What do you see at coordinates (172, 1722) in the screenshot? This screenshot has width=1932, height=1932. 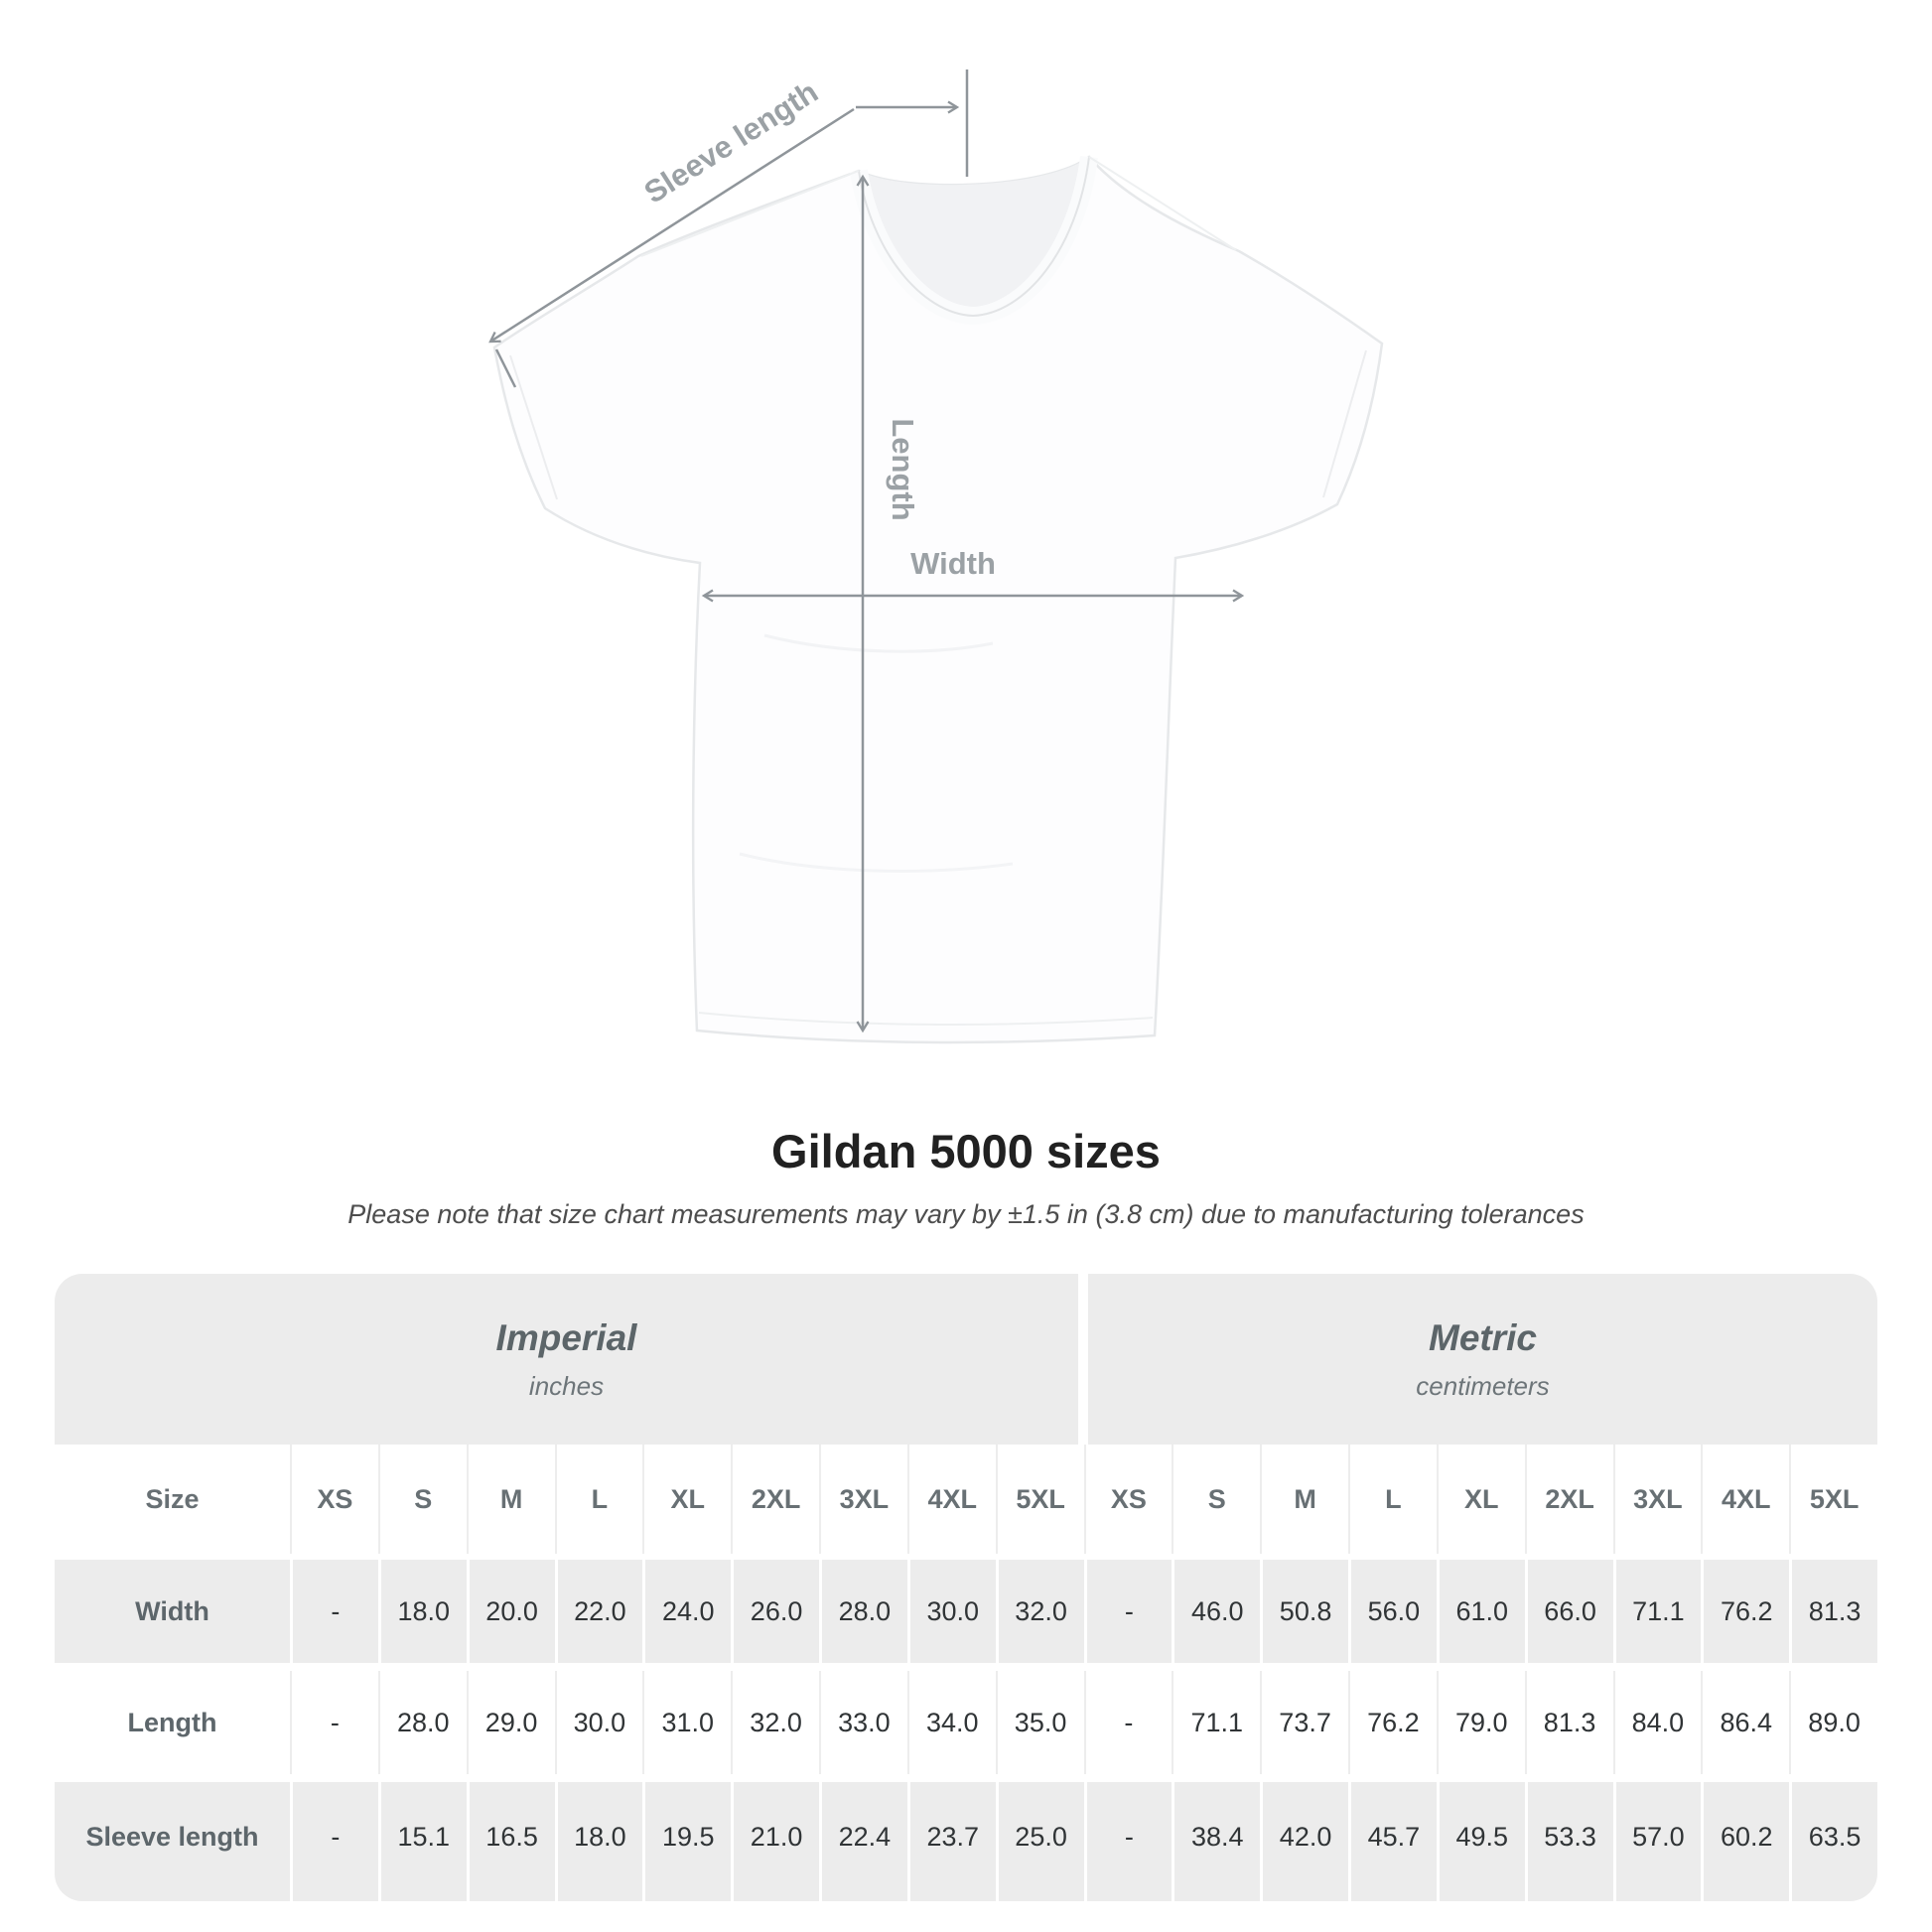 I see `row-label-length: Length` at bounding box center [172, 1722].